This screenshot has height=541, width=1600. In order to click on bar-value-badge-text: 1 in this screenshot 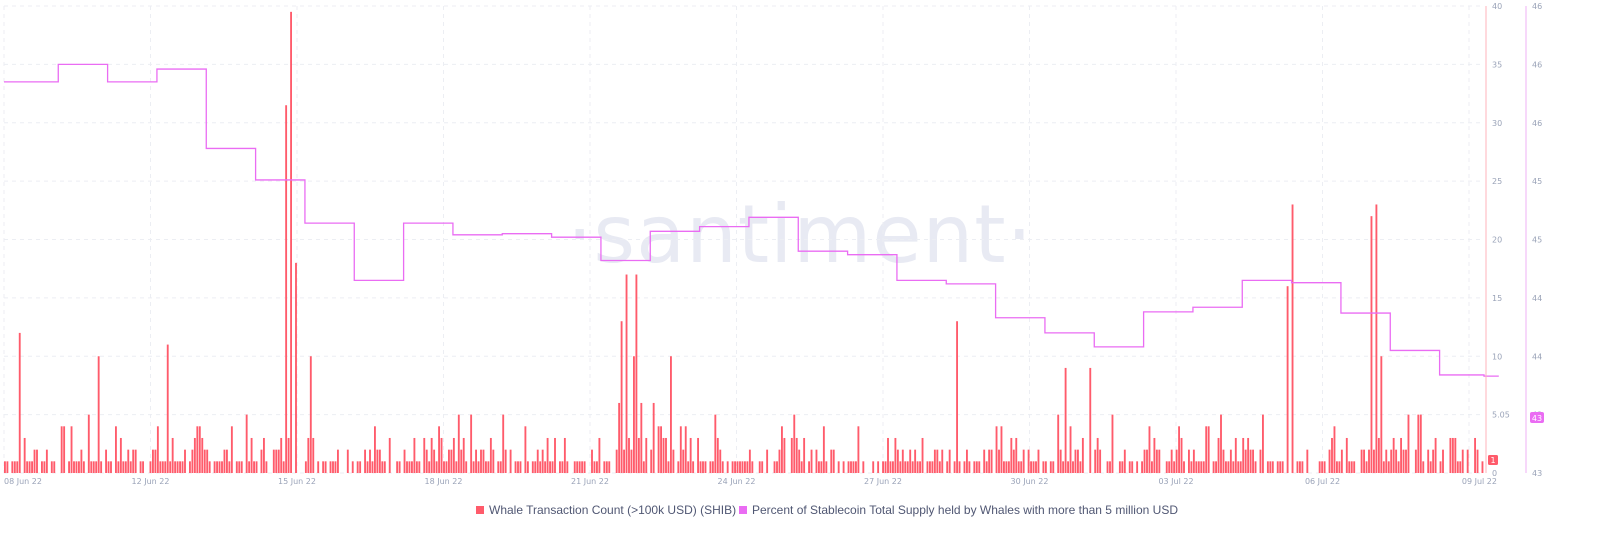, I will do `click(1492, 460)`.